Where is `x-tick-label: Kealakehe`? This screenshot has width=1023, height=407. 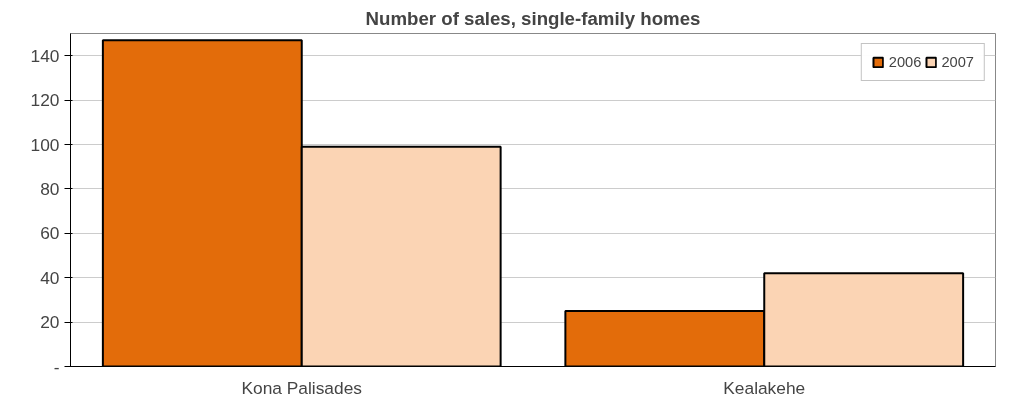
x-tick-label: Kealakehe is located at coordinates (764, 387).